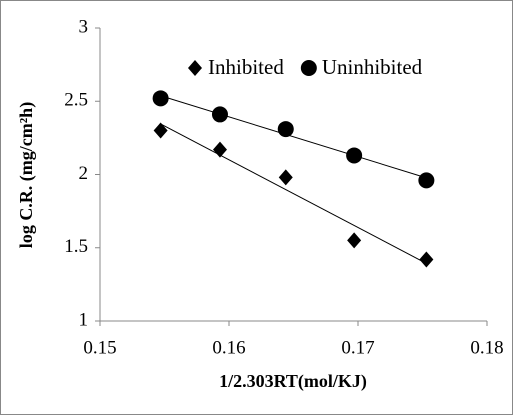 Image resolution: width=513 pixels, height=415 pixels. Describe the element at coordinates (293, 381) in the screenshot. I see `x-axis-title: 1/2.303RT(mol/KJ)` at that location.